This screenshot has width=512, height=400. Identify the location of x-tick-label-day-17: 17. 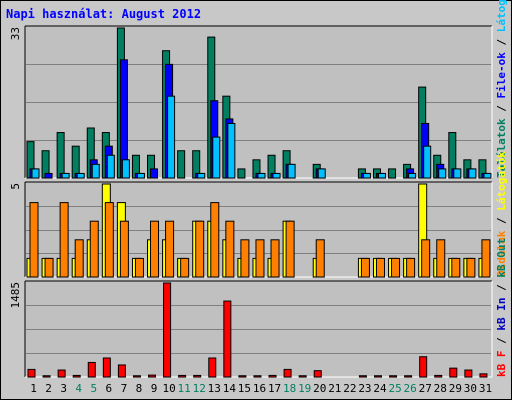
(274, 388).